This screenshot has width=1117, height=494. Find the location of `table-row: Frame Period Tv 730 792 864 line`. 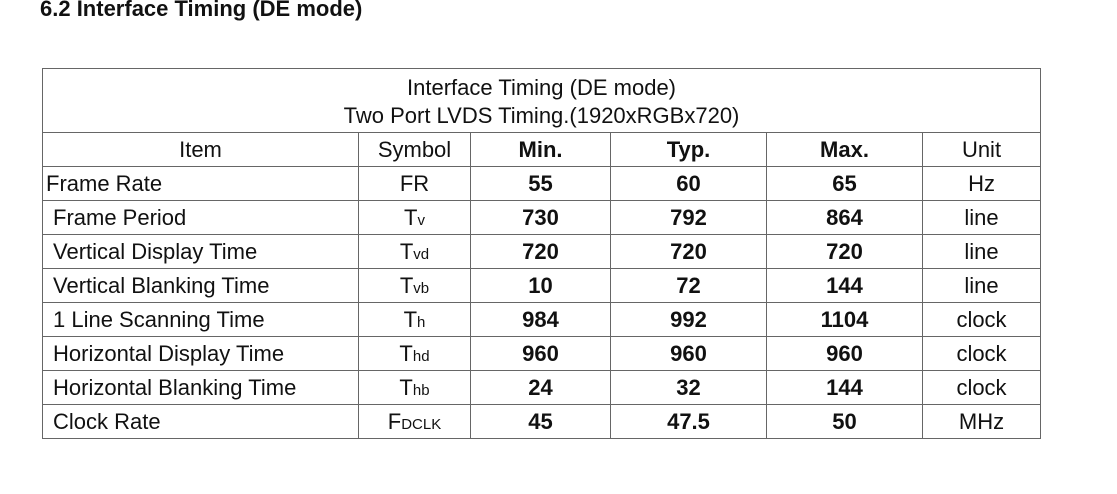

table-row: Frame Period Tv 730 792 864 line is located at coordinates (542, 217).